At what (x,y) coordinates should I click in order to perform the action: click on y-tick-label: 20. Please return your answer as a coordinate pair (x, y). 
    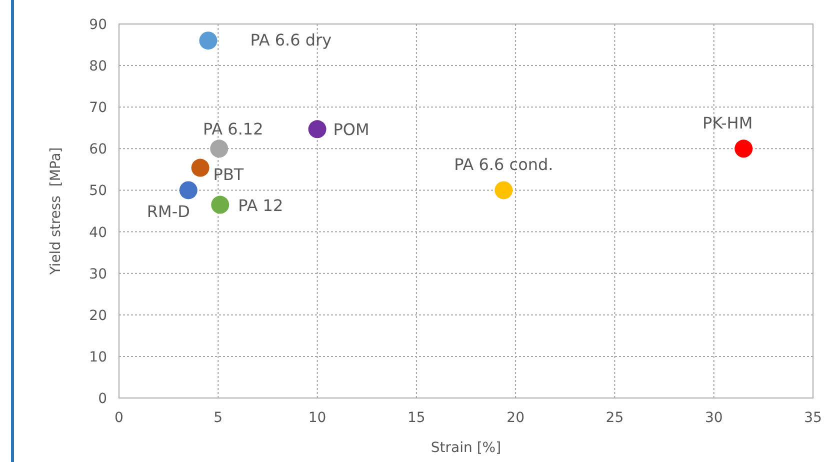
    Looking at the image, I should click on (98, 316).